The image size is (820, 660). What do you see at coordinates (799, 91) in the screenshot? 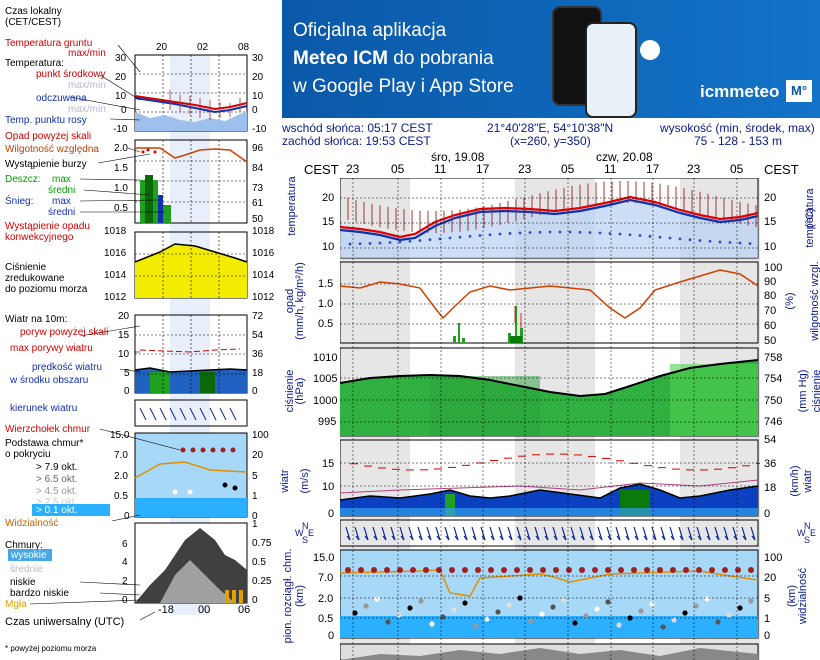
I see `brand-badge: M°` at bounding box center [799, 91].